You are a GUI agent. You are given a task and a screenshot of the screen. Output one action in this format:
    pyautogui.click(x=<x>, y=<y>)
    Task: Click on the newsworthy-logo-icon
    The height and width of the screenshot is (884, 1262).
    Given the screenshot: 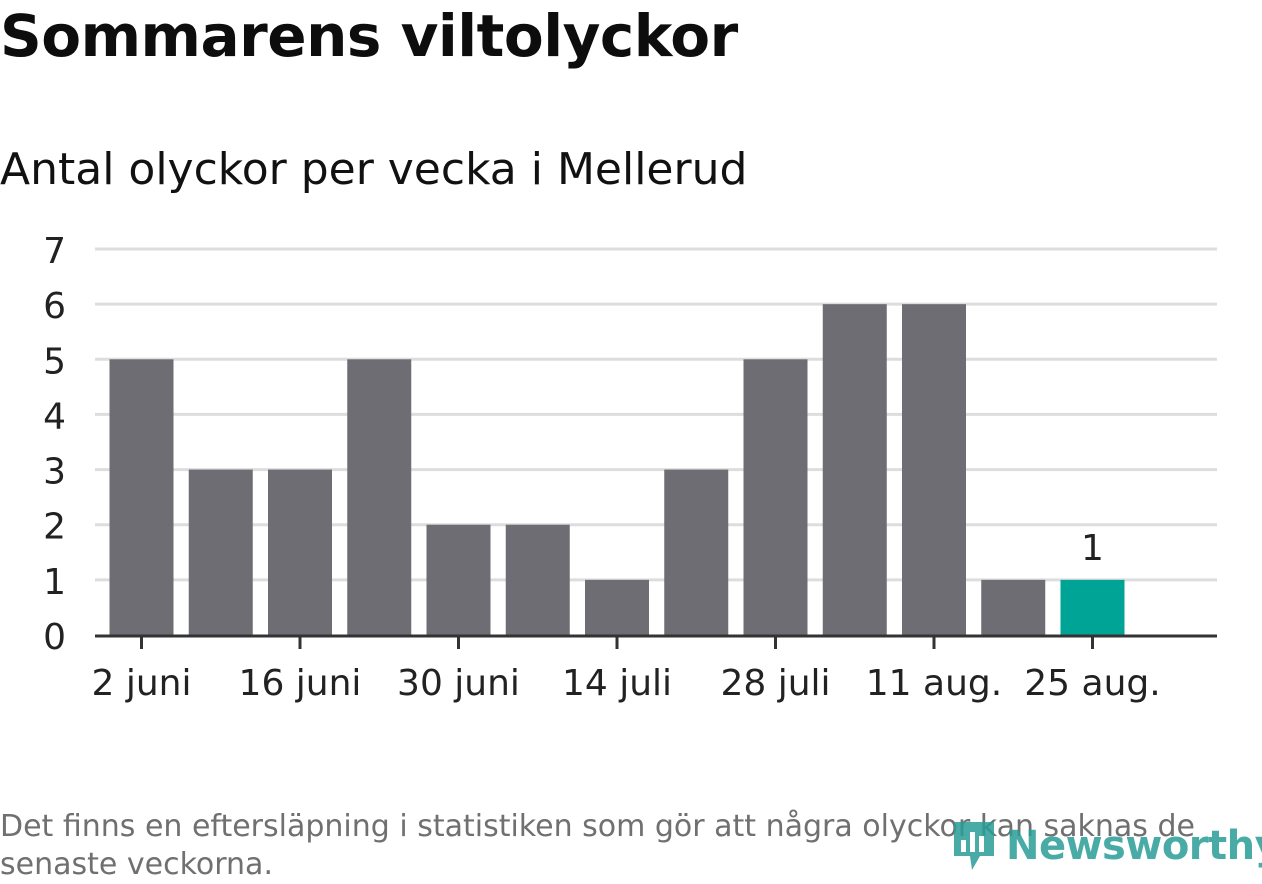 What is the action you would take?
    pyautogui.click(x=974, y=846)
    